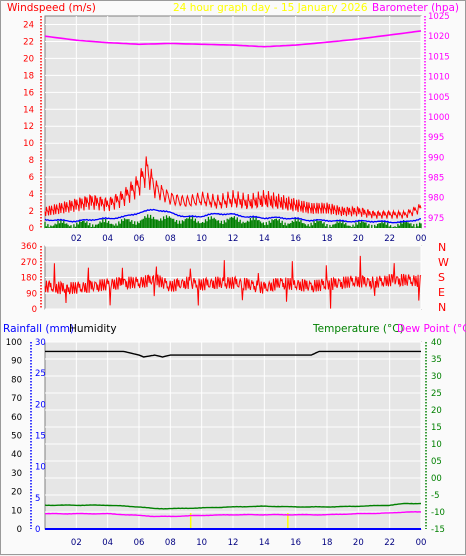  I want to click on wind-y-tick: 24, so click(28, 25).